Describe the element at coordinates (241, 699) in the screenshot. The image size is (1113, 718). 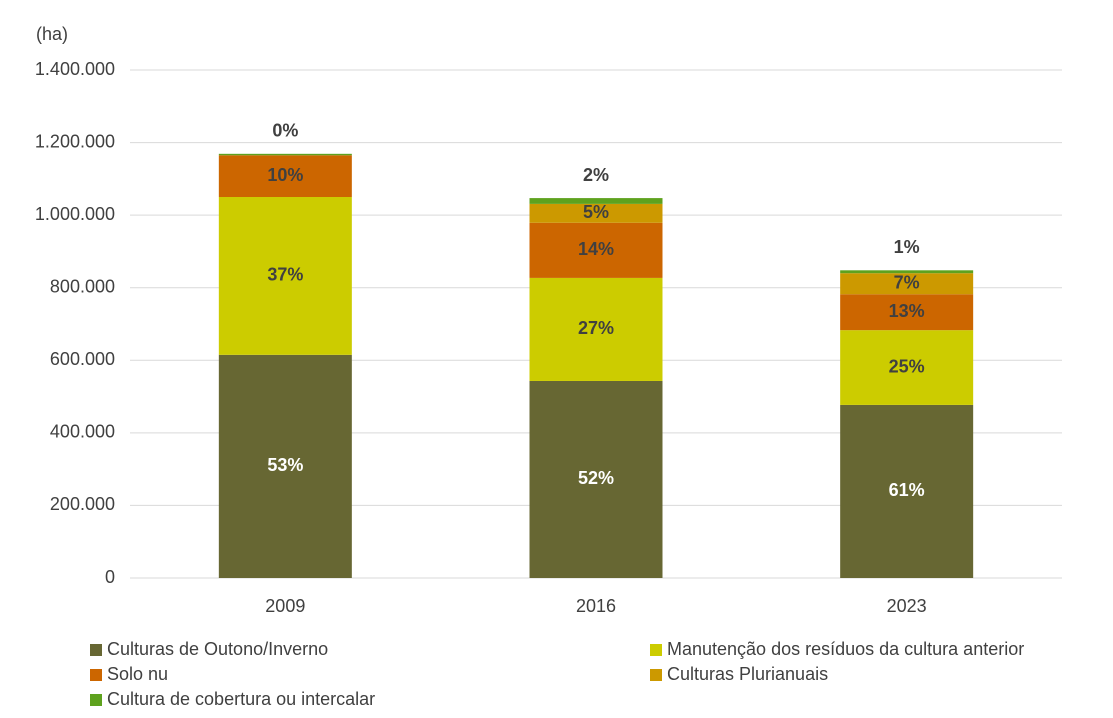
I see `legend-label: Cultura de cobertura ou intercalar` at that location.